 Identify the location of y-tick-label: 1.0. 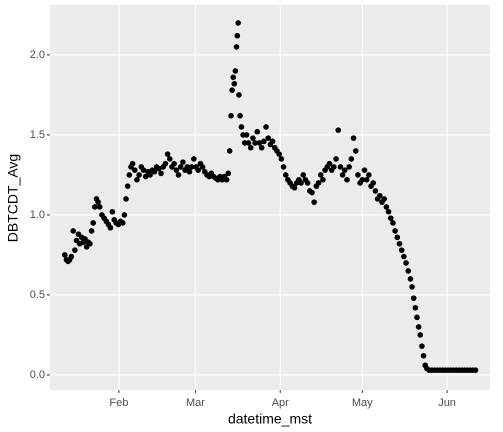
(37, 215).